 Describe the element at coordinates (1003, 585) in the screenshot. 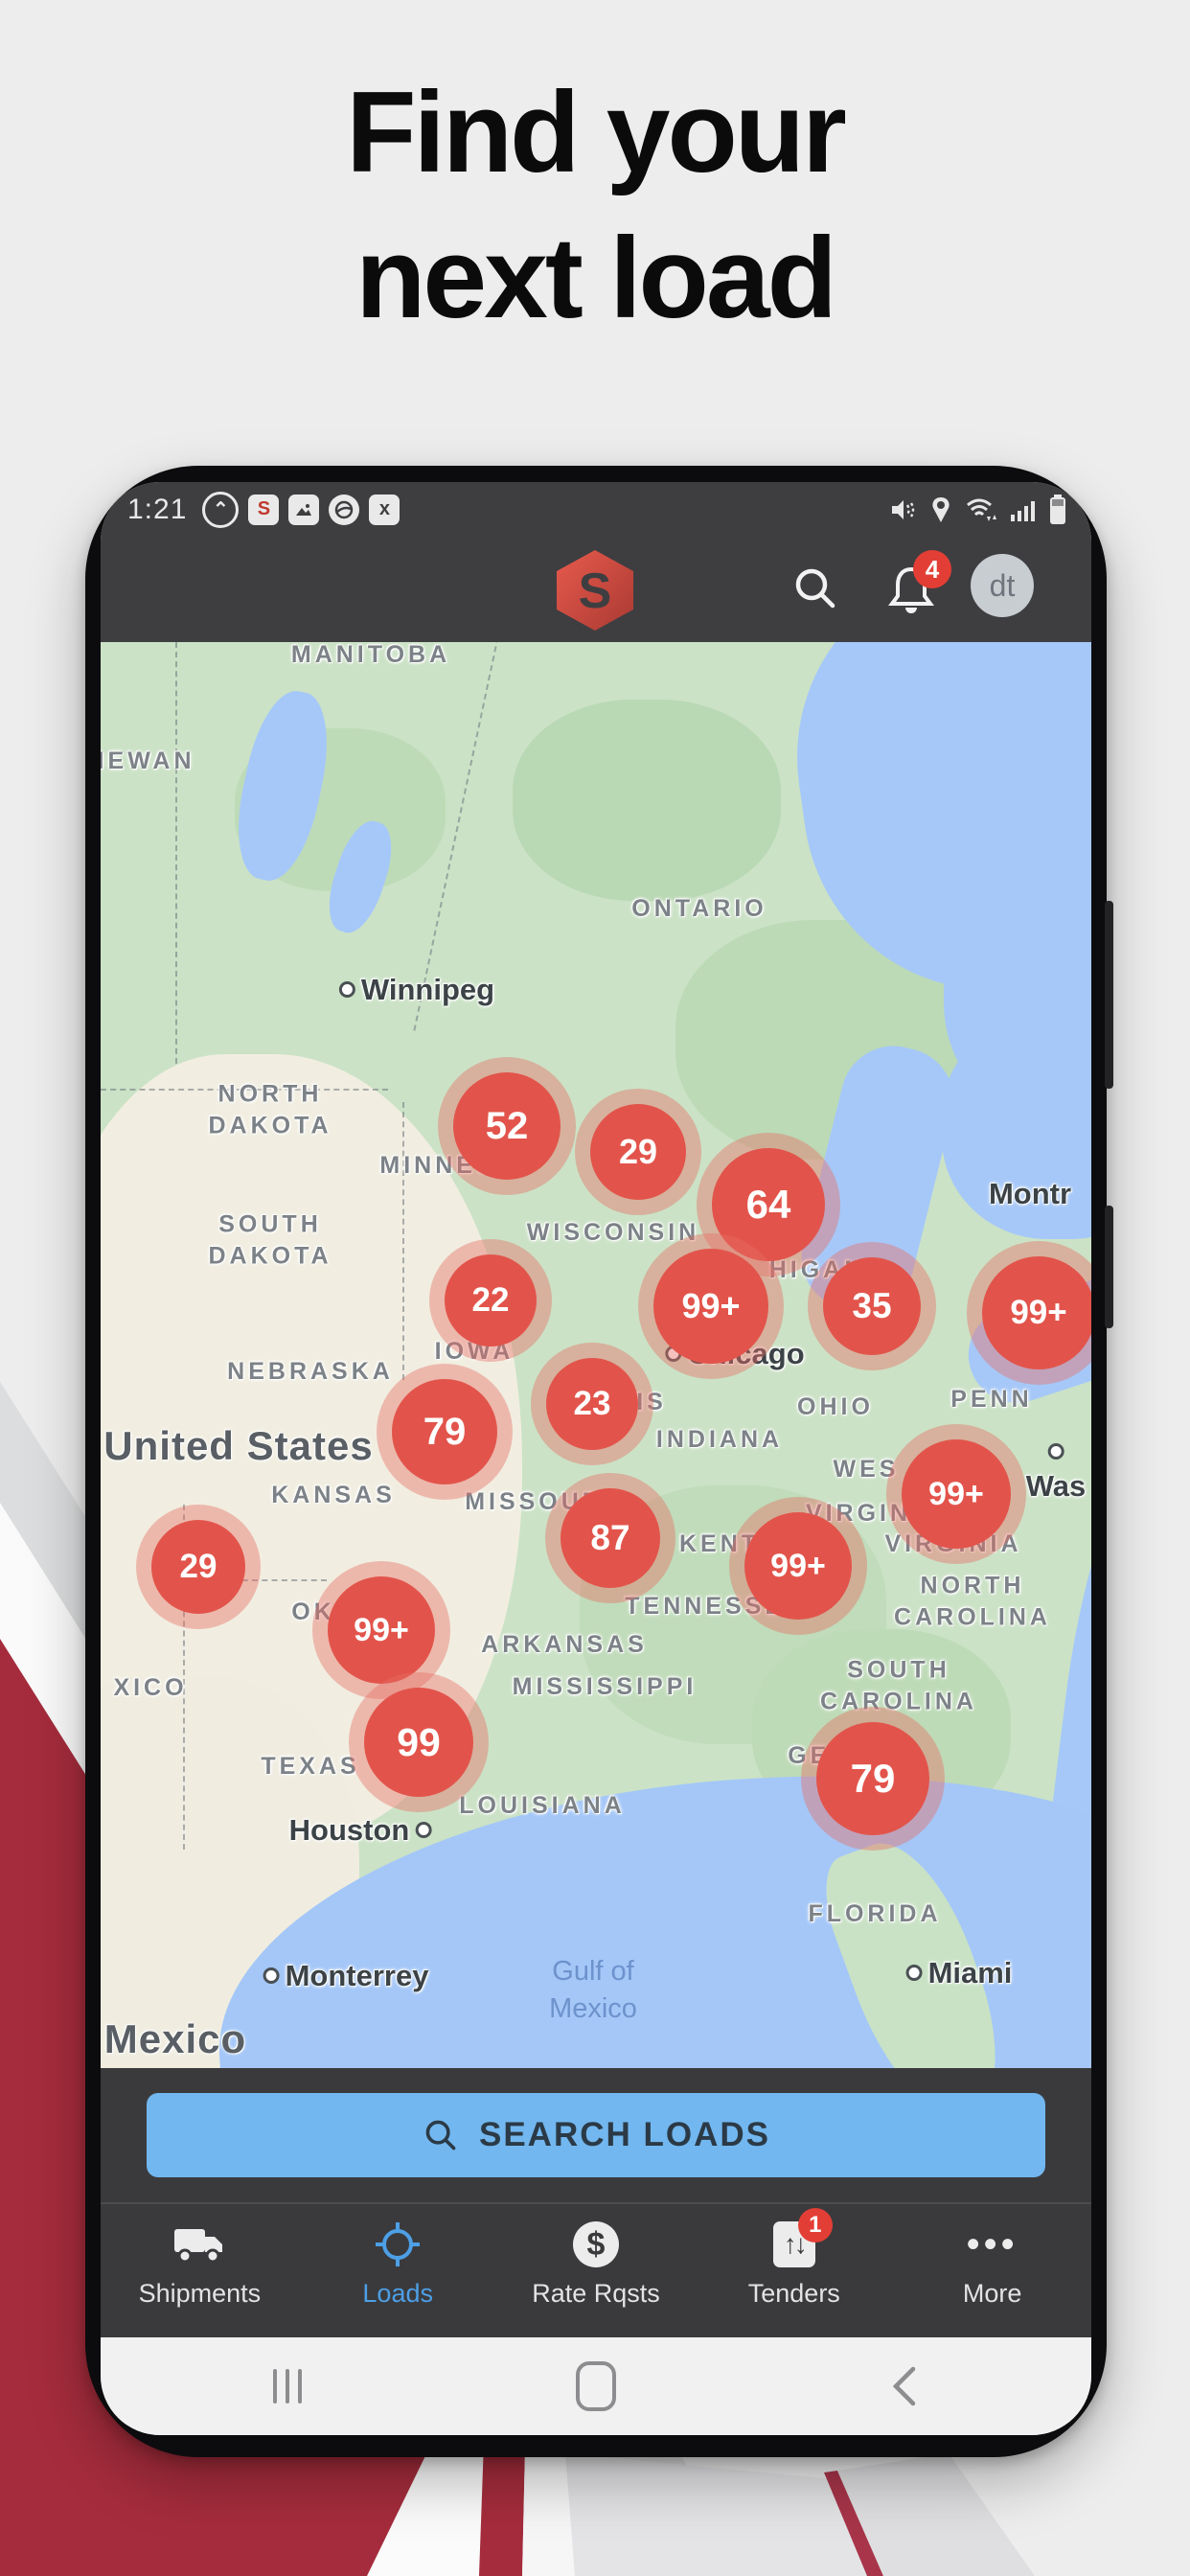

I see `avatar: dt` at that location.